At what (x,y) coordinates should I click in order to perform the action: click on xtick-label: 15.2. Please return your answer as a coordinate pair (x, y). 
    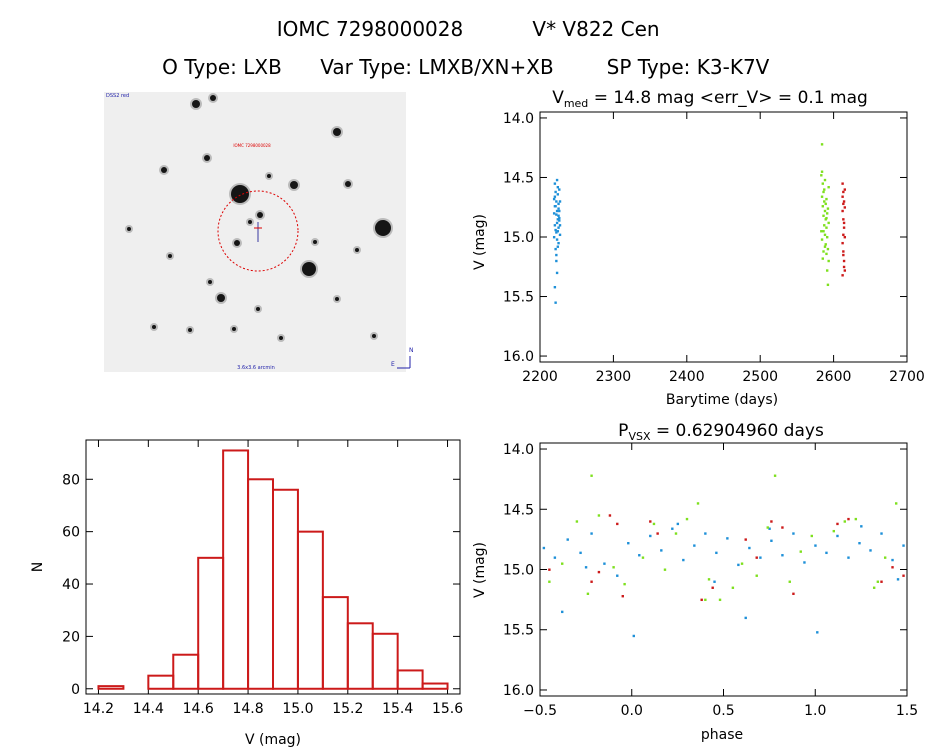
    Looking at the image, I should click on (347, 709).